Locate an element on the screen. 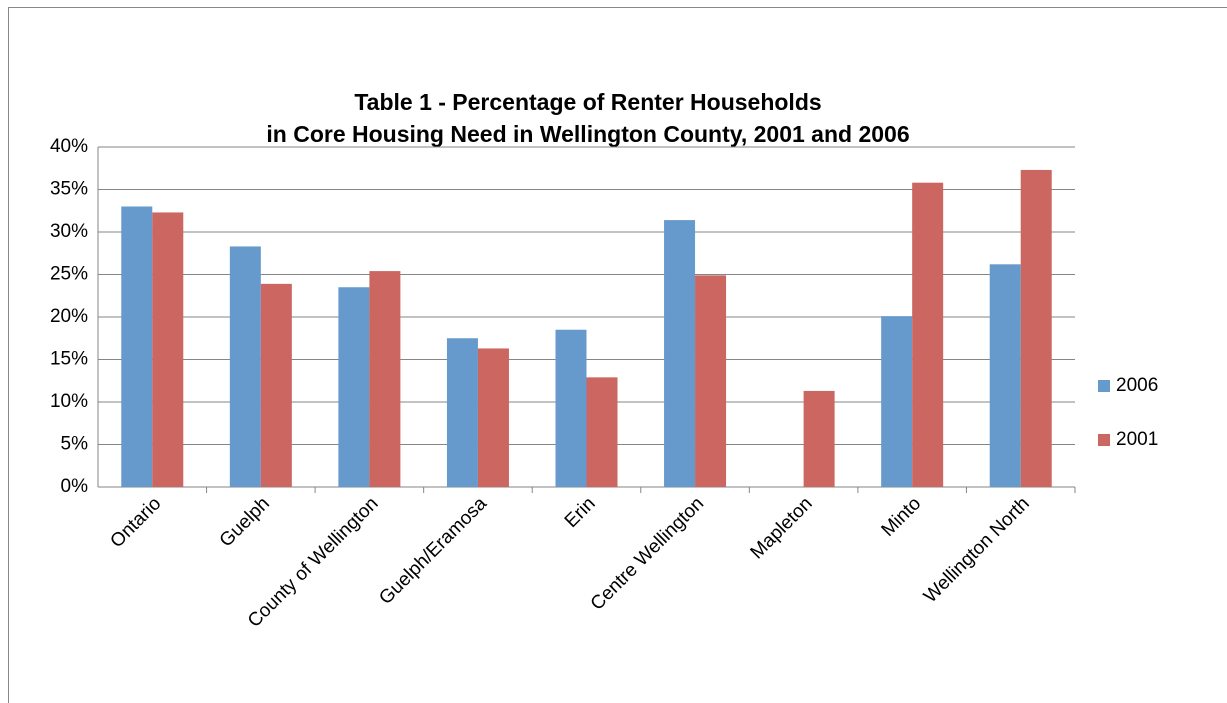  legend-label: 2001 is located at coordinates (1137, 439).